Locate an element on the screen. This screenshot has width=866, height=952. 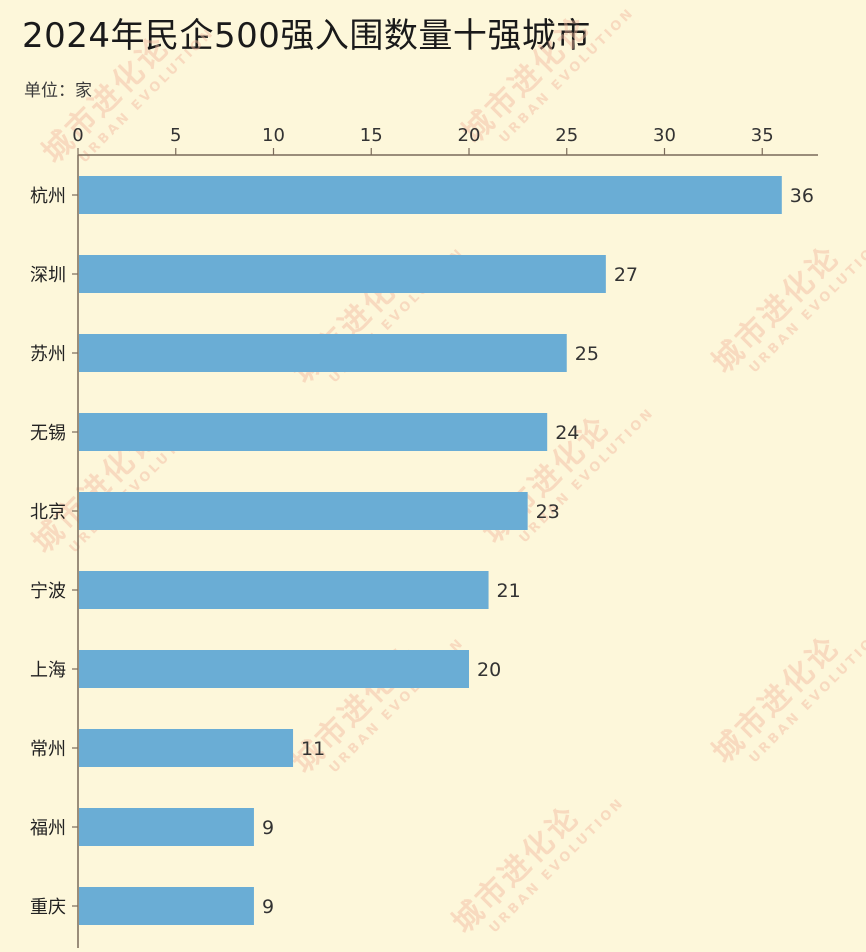
x-tick-label: 35 is located at coordinates (762, 135).